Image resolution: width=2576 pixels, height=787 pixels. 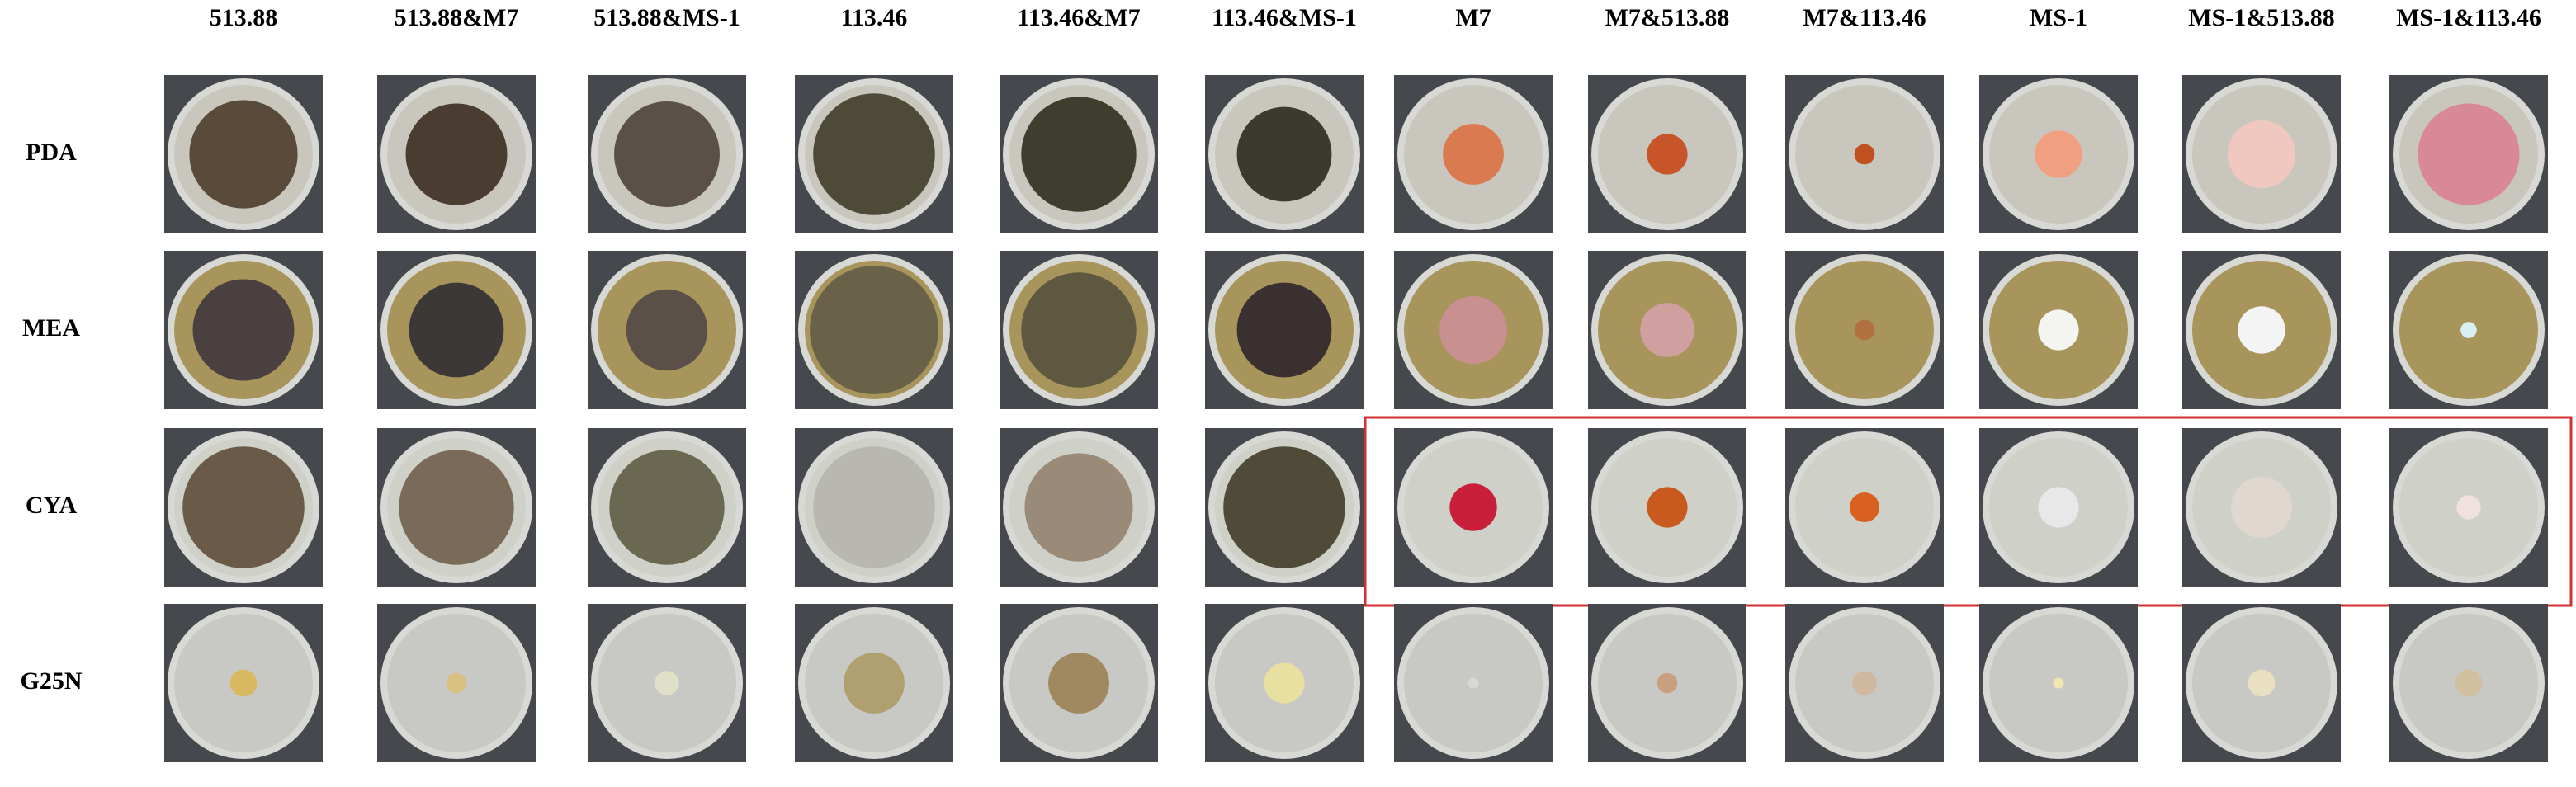 What do you see at coordinates (1284, 17) in the screenshot?
I see `column-header: 113.46&MS-1` at bounding box center [1284, 17].